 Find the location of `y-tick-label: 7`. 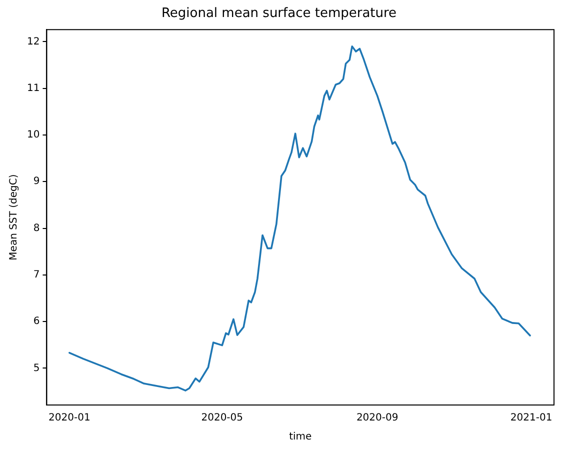

y-tick-label: 7 is located at coordinates (36, 274).